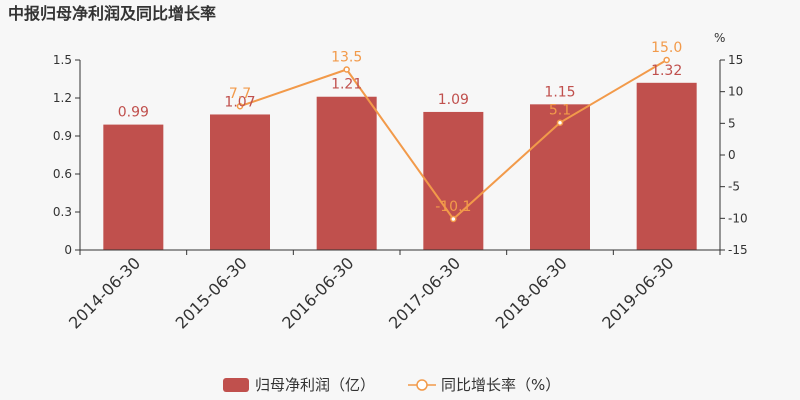  What do you see at coordinates (62, 98) in the screenshot?
I see `y-left-tick-label: 1.2` at bounding box center [62, 98].